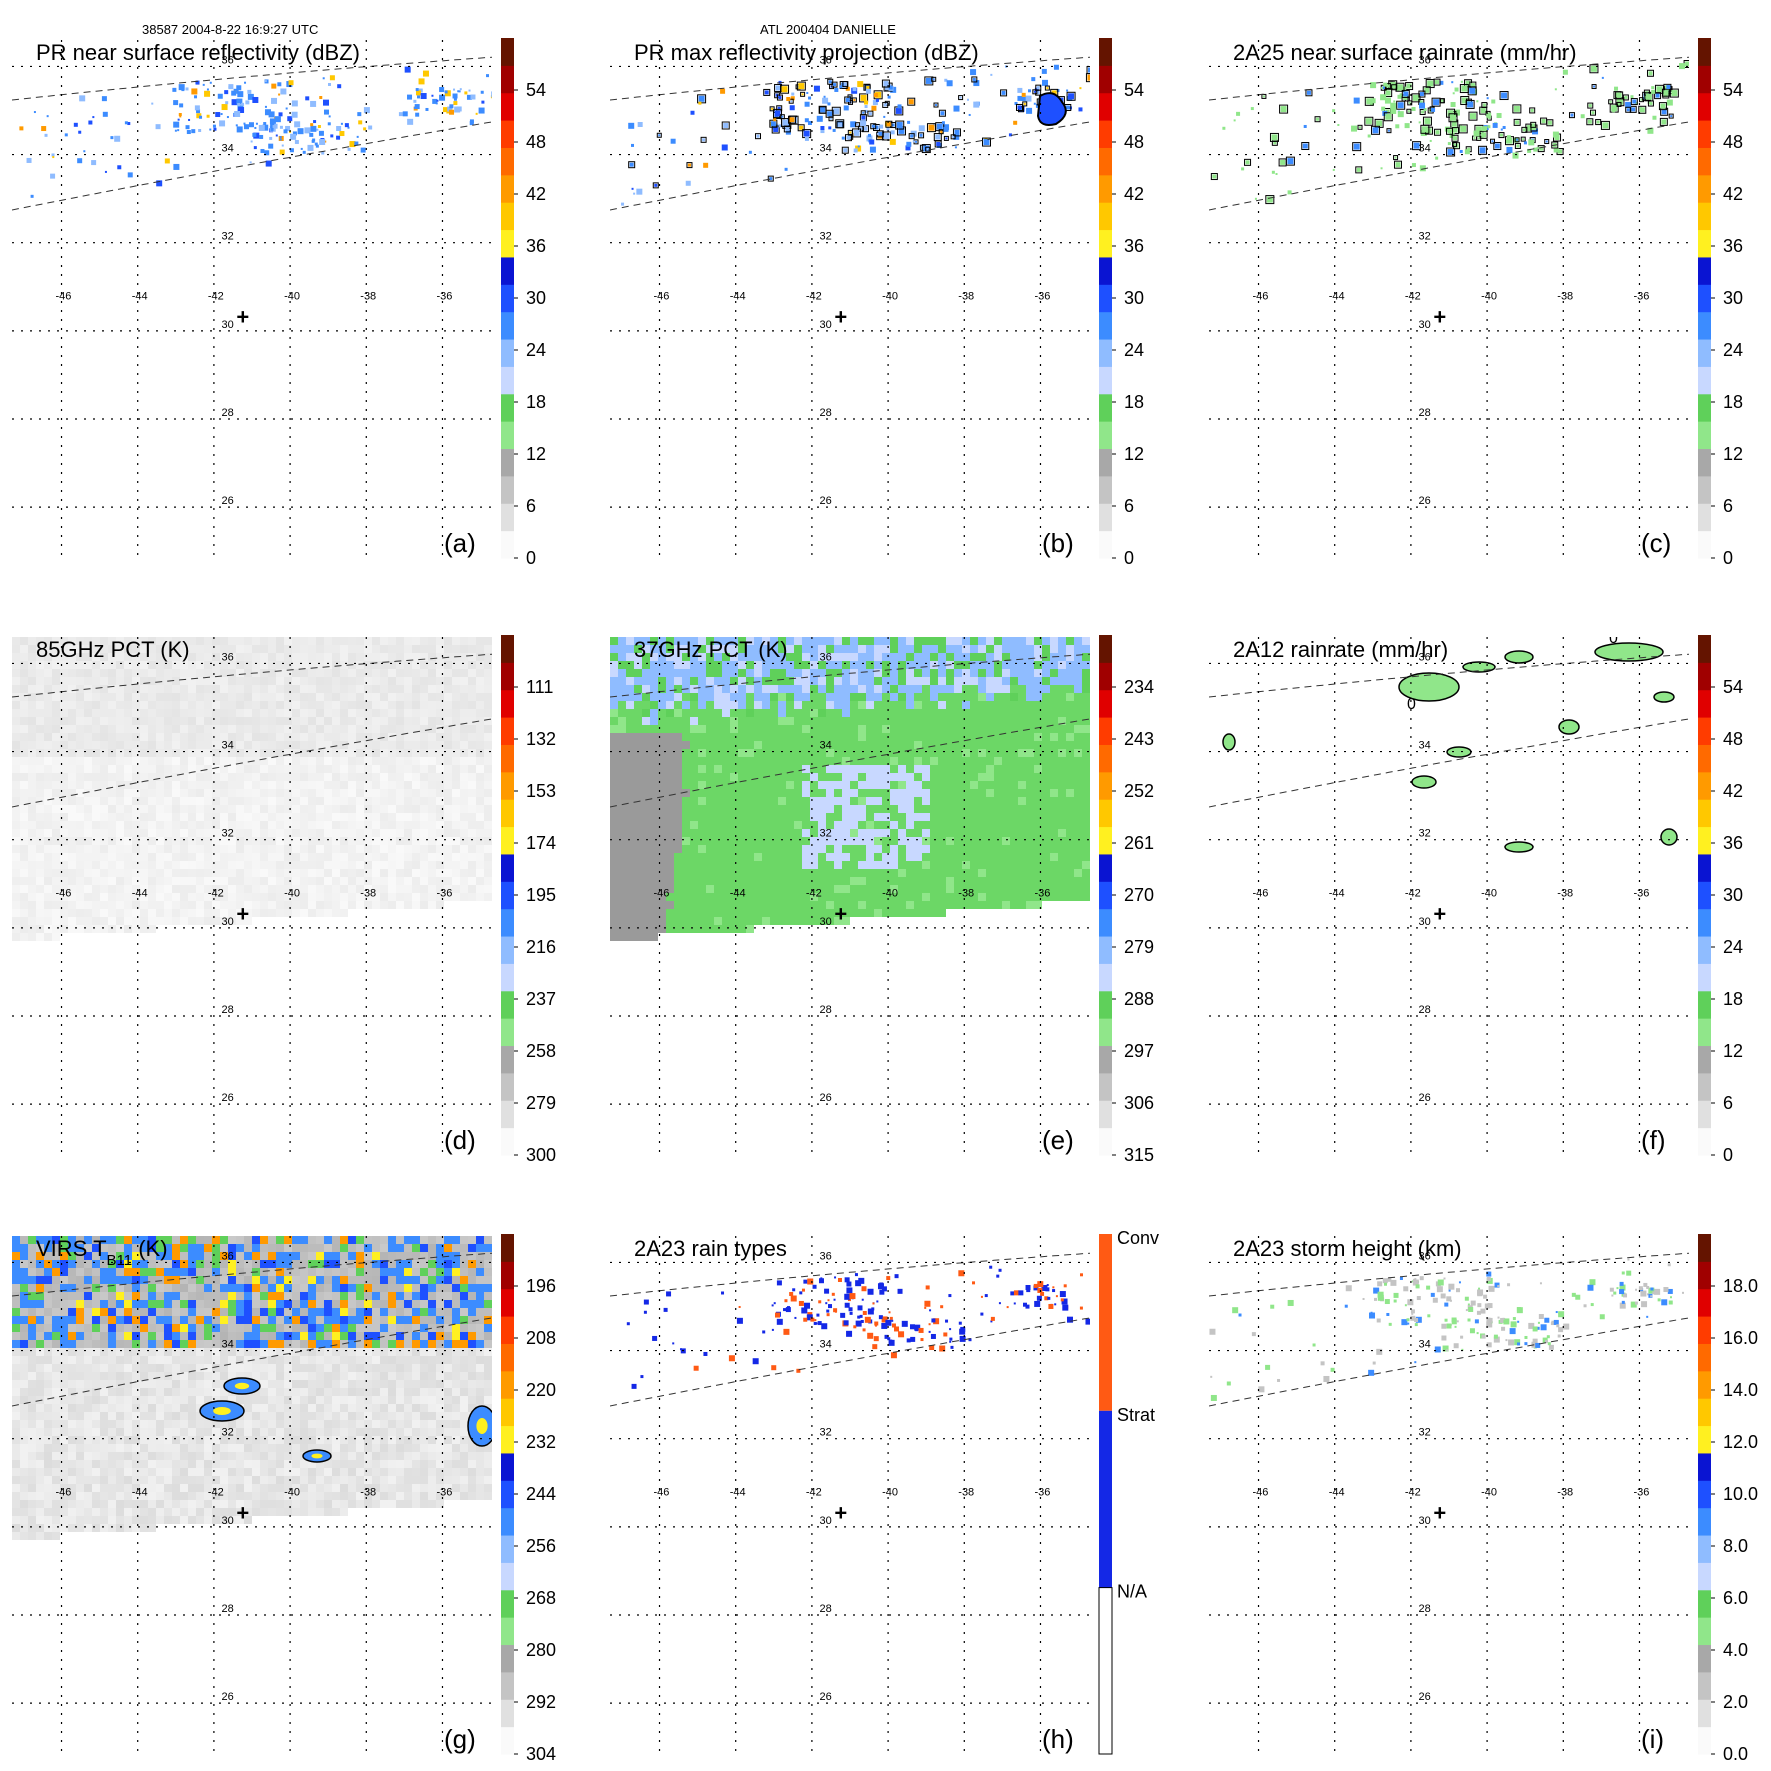  I want to click on colorbar-tick-label: 42, so click(1733, 194).